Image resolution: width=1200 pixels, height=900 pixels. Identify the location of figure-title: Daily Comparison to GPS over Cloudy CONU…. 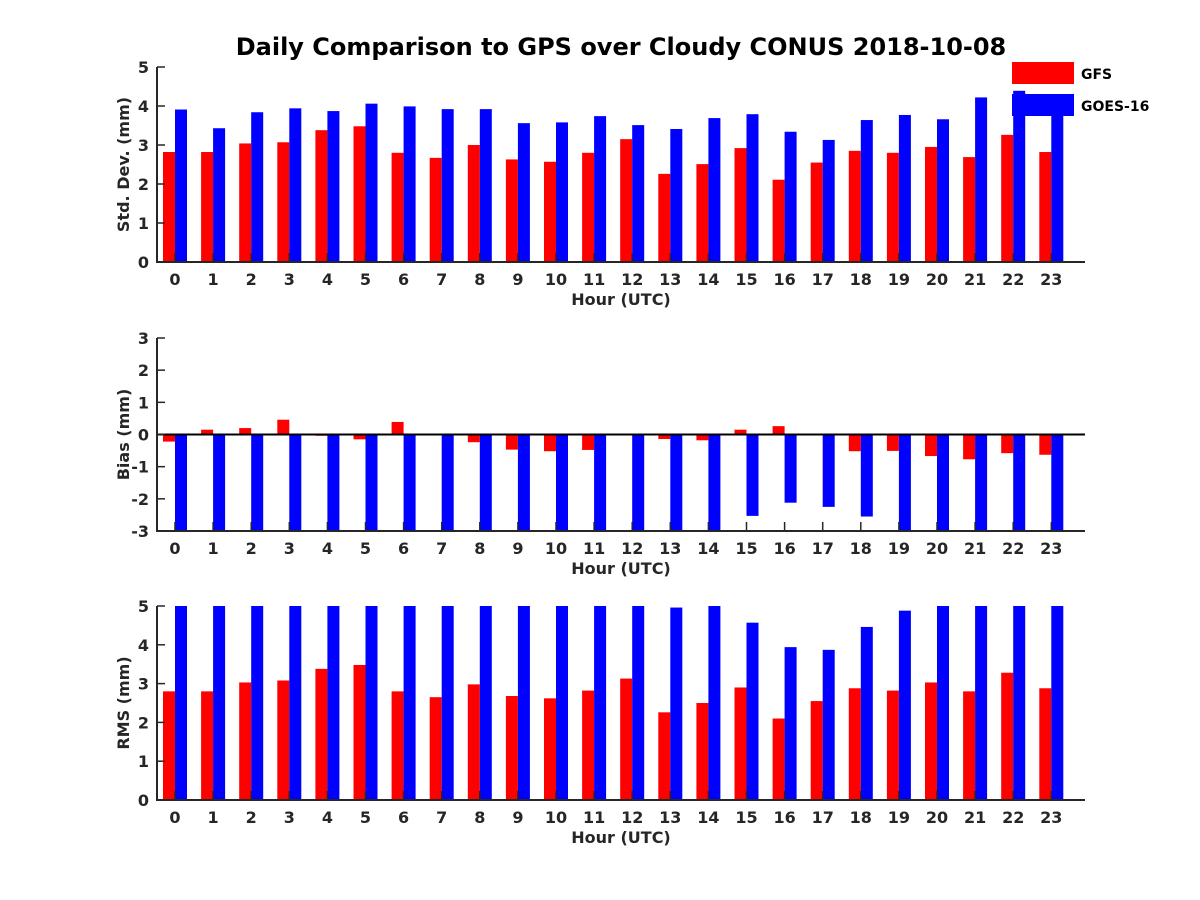
(621, 47).